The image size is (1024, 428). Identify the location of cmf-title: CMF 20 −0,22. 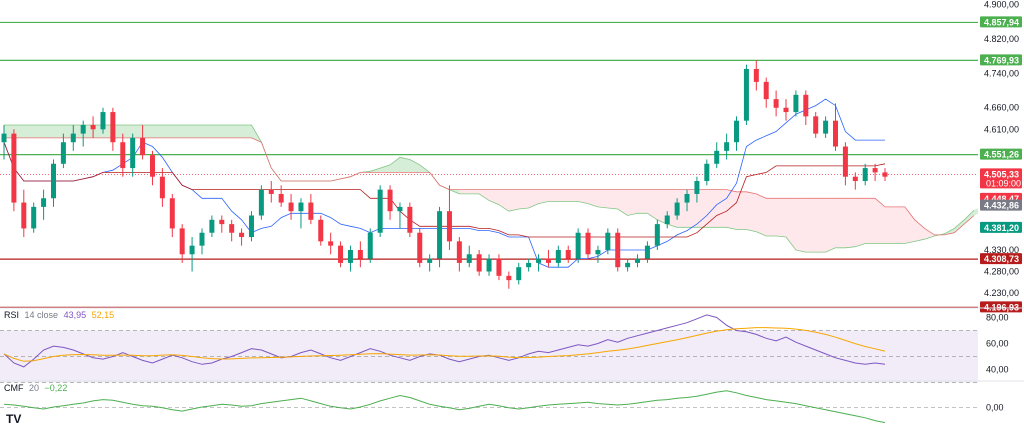
(35, 388).